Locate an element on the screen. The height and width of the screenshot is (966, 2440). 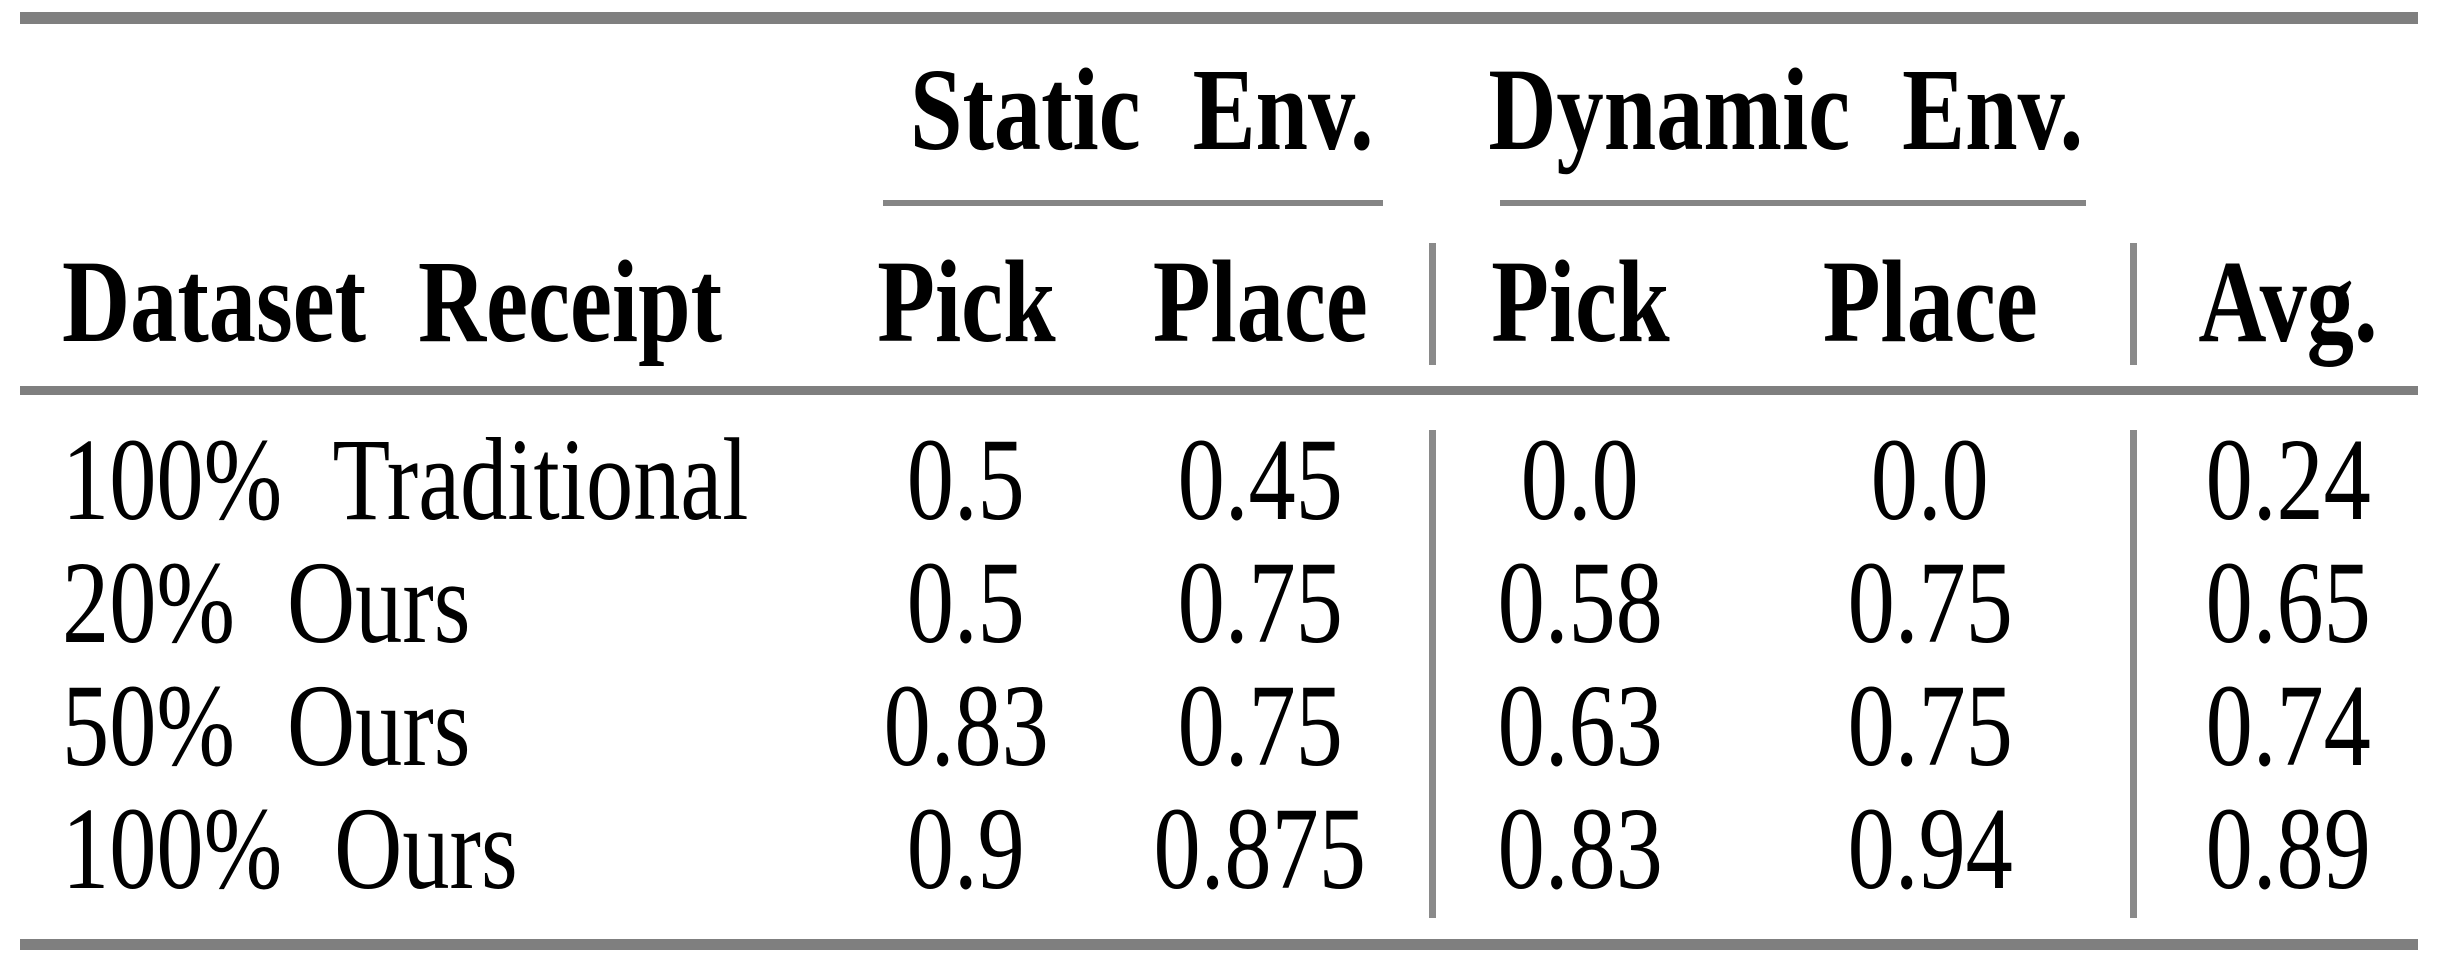
group-header-dynamic-env: Dynamic Env. is located at coordinates (1786, 110).